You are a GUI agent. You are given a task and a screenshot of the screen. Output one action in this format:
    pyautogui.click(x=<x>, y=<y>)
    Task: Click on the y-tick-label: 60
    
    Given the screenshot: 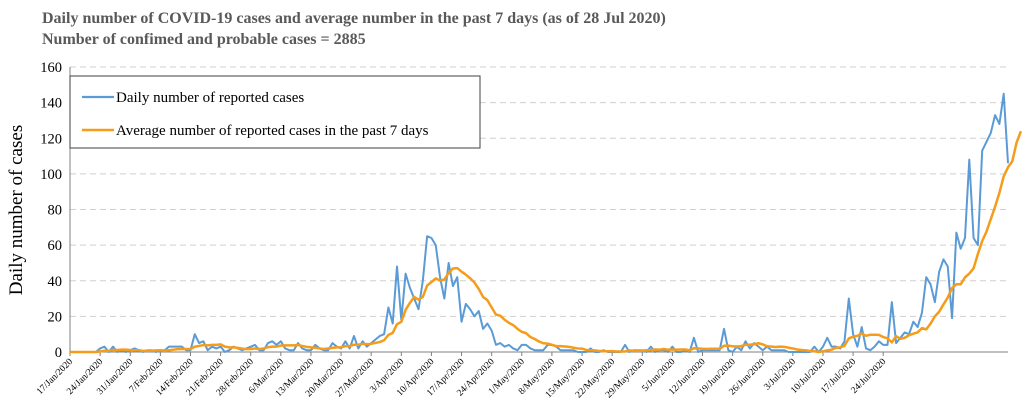 What is the action you would take?
    pyautogui.click(x=55, y=246)
    